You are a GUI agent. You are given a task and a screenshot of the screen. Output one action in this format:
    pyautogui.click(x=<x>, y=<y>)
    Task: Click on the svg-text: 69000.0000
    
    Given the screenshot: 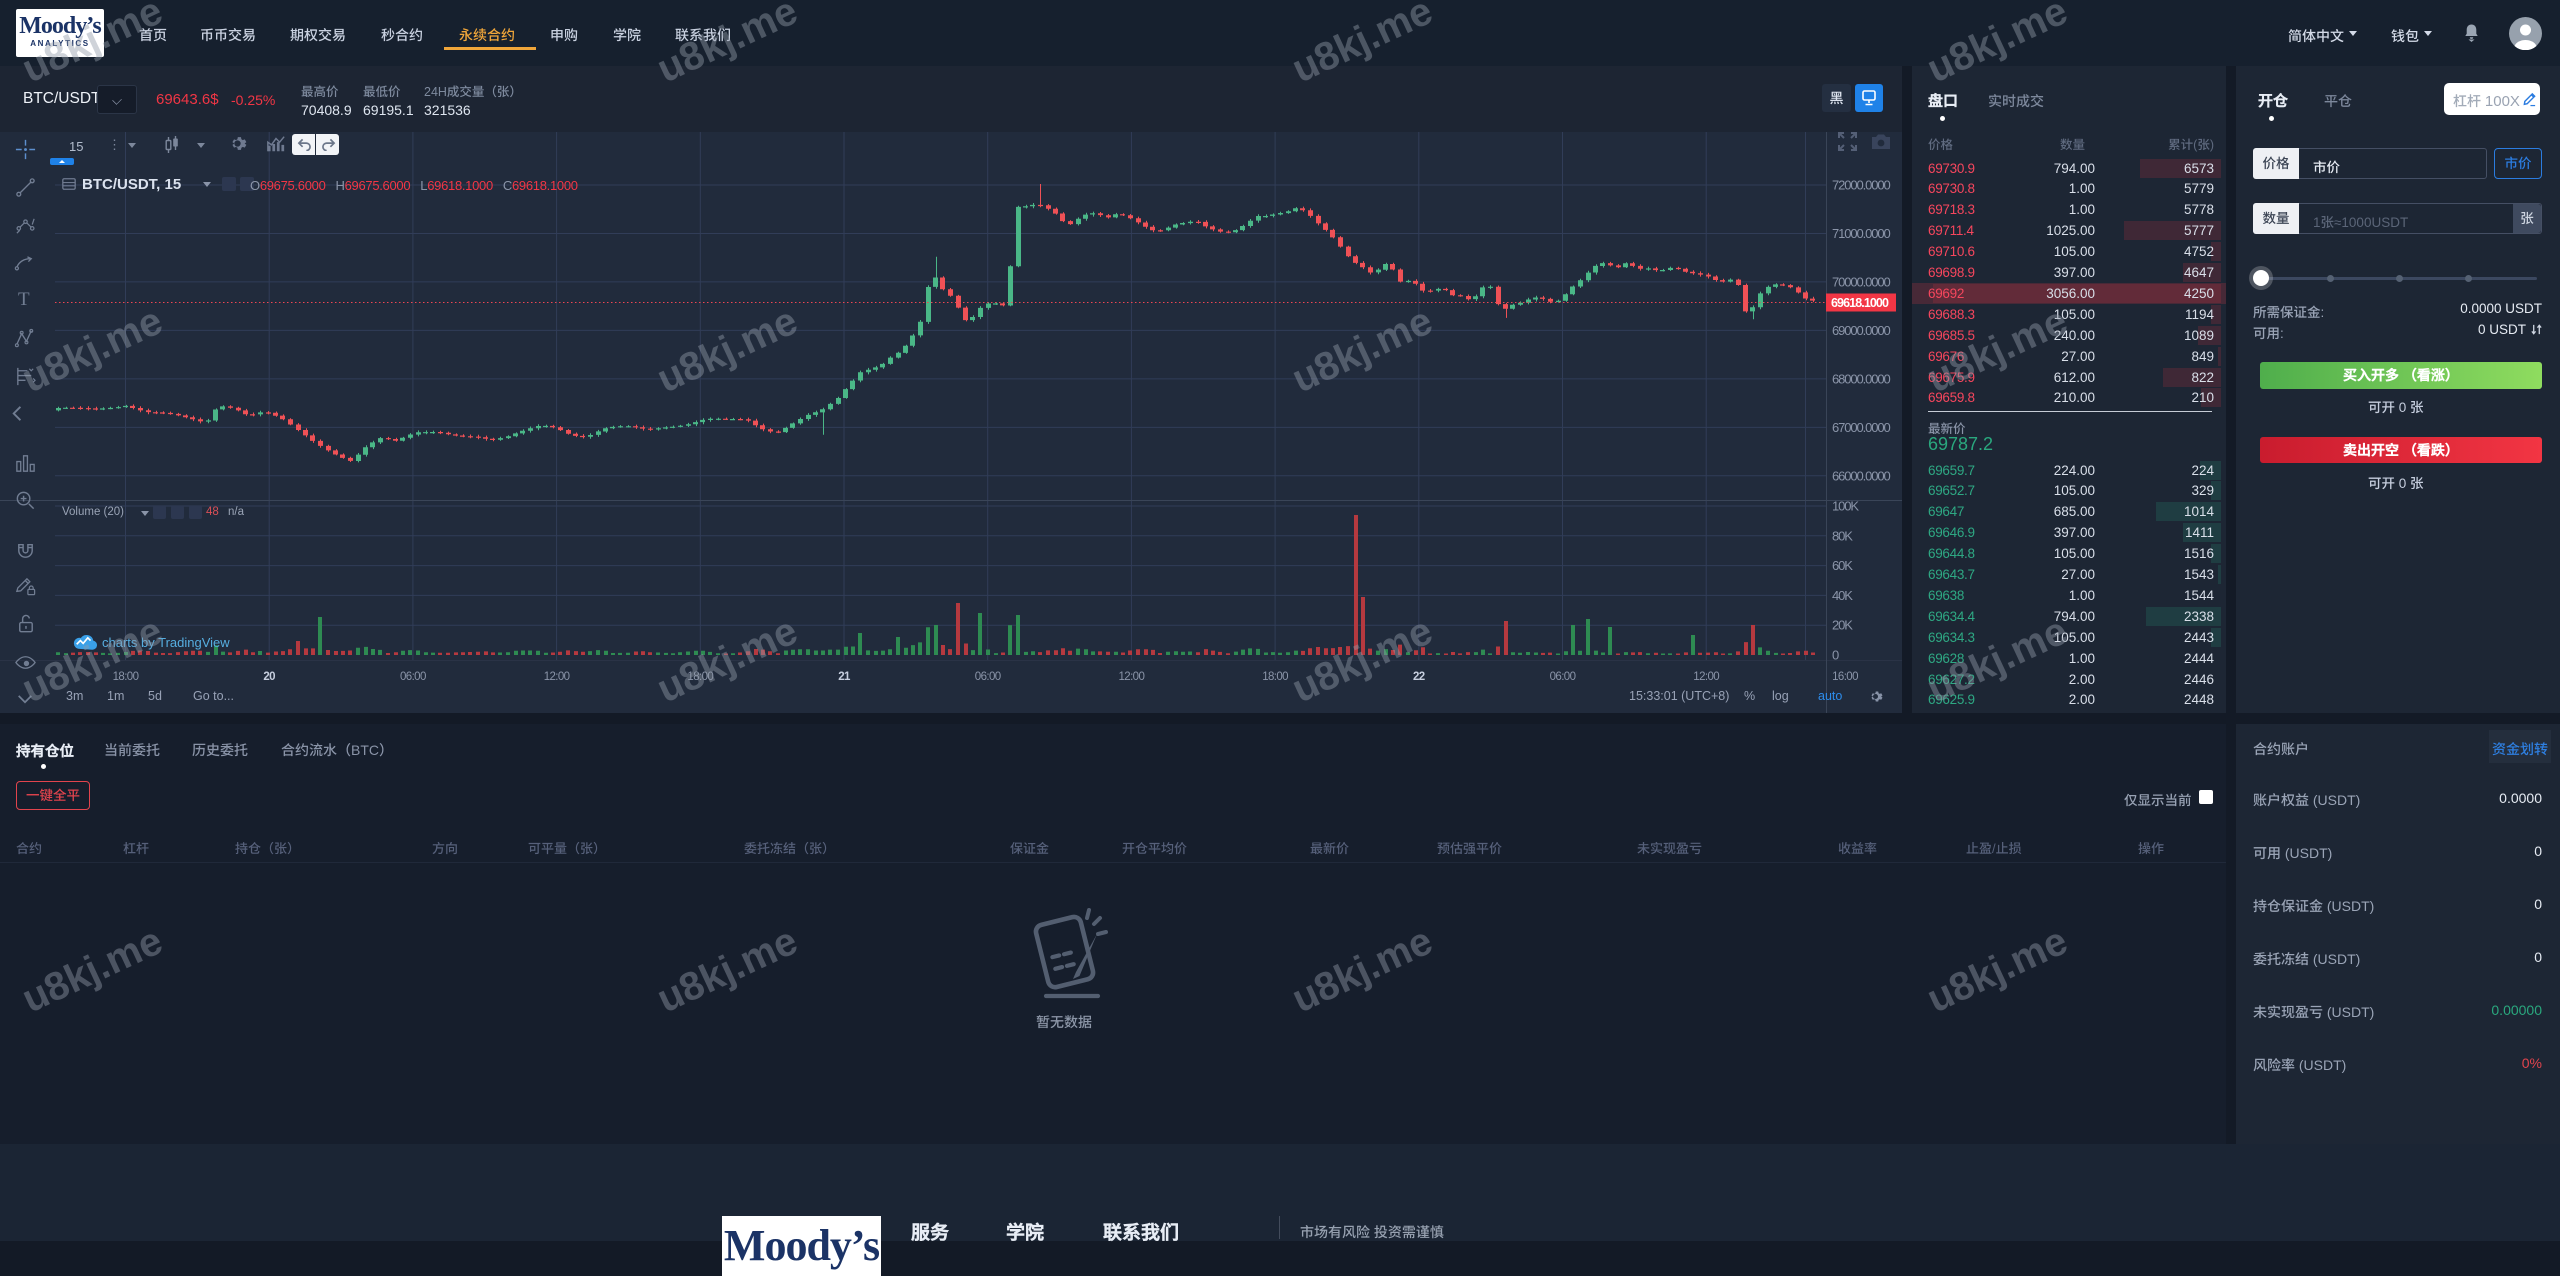 What is the action you would take?
    pyautogui.click(x=1861, y=330)
    